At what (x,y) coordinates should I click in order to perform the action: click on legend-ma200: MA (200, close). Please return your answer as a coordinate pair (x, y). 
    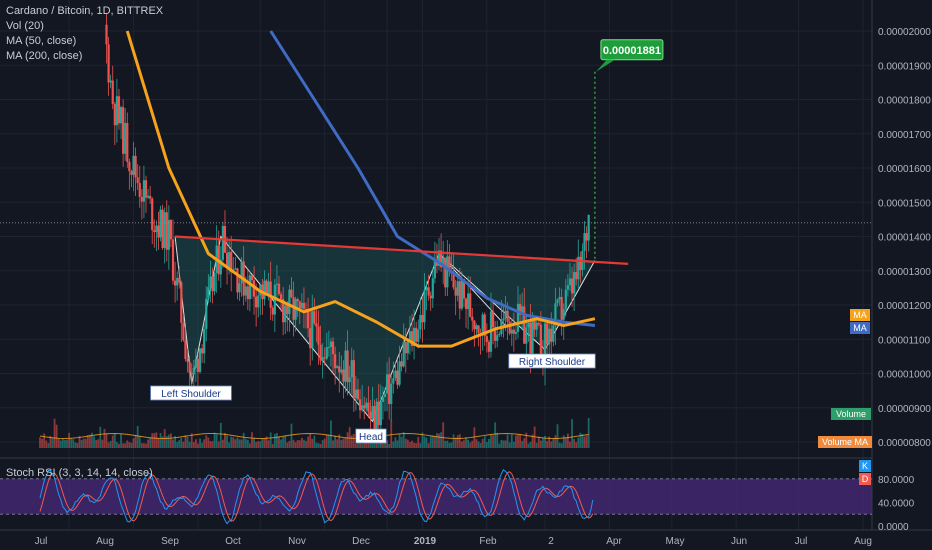
    Looking at the image, I should click on (44, 56).